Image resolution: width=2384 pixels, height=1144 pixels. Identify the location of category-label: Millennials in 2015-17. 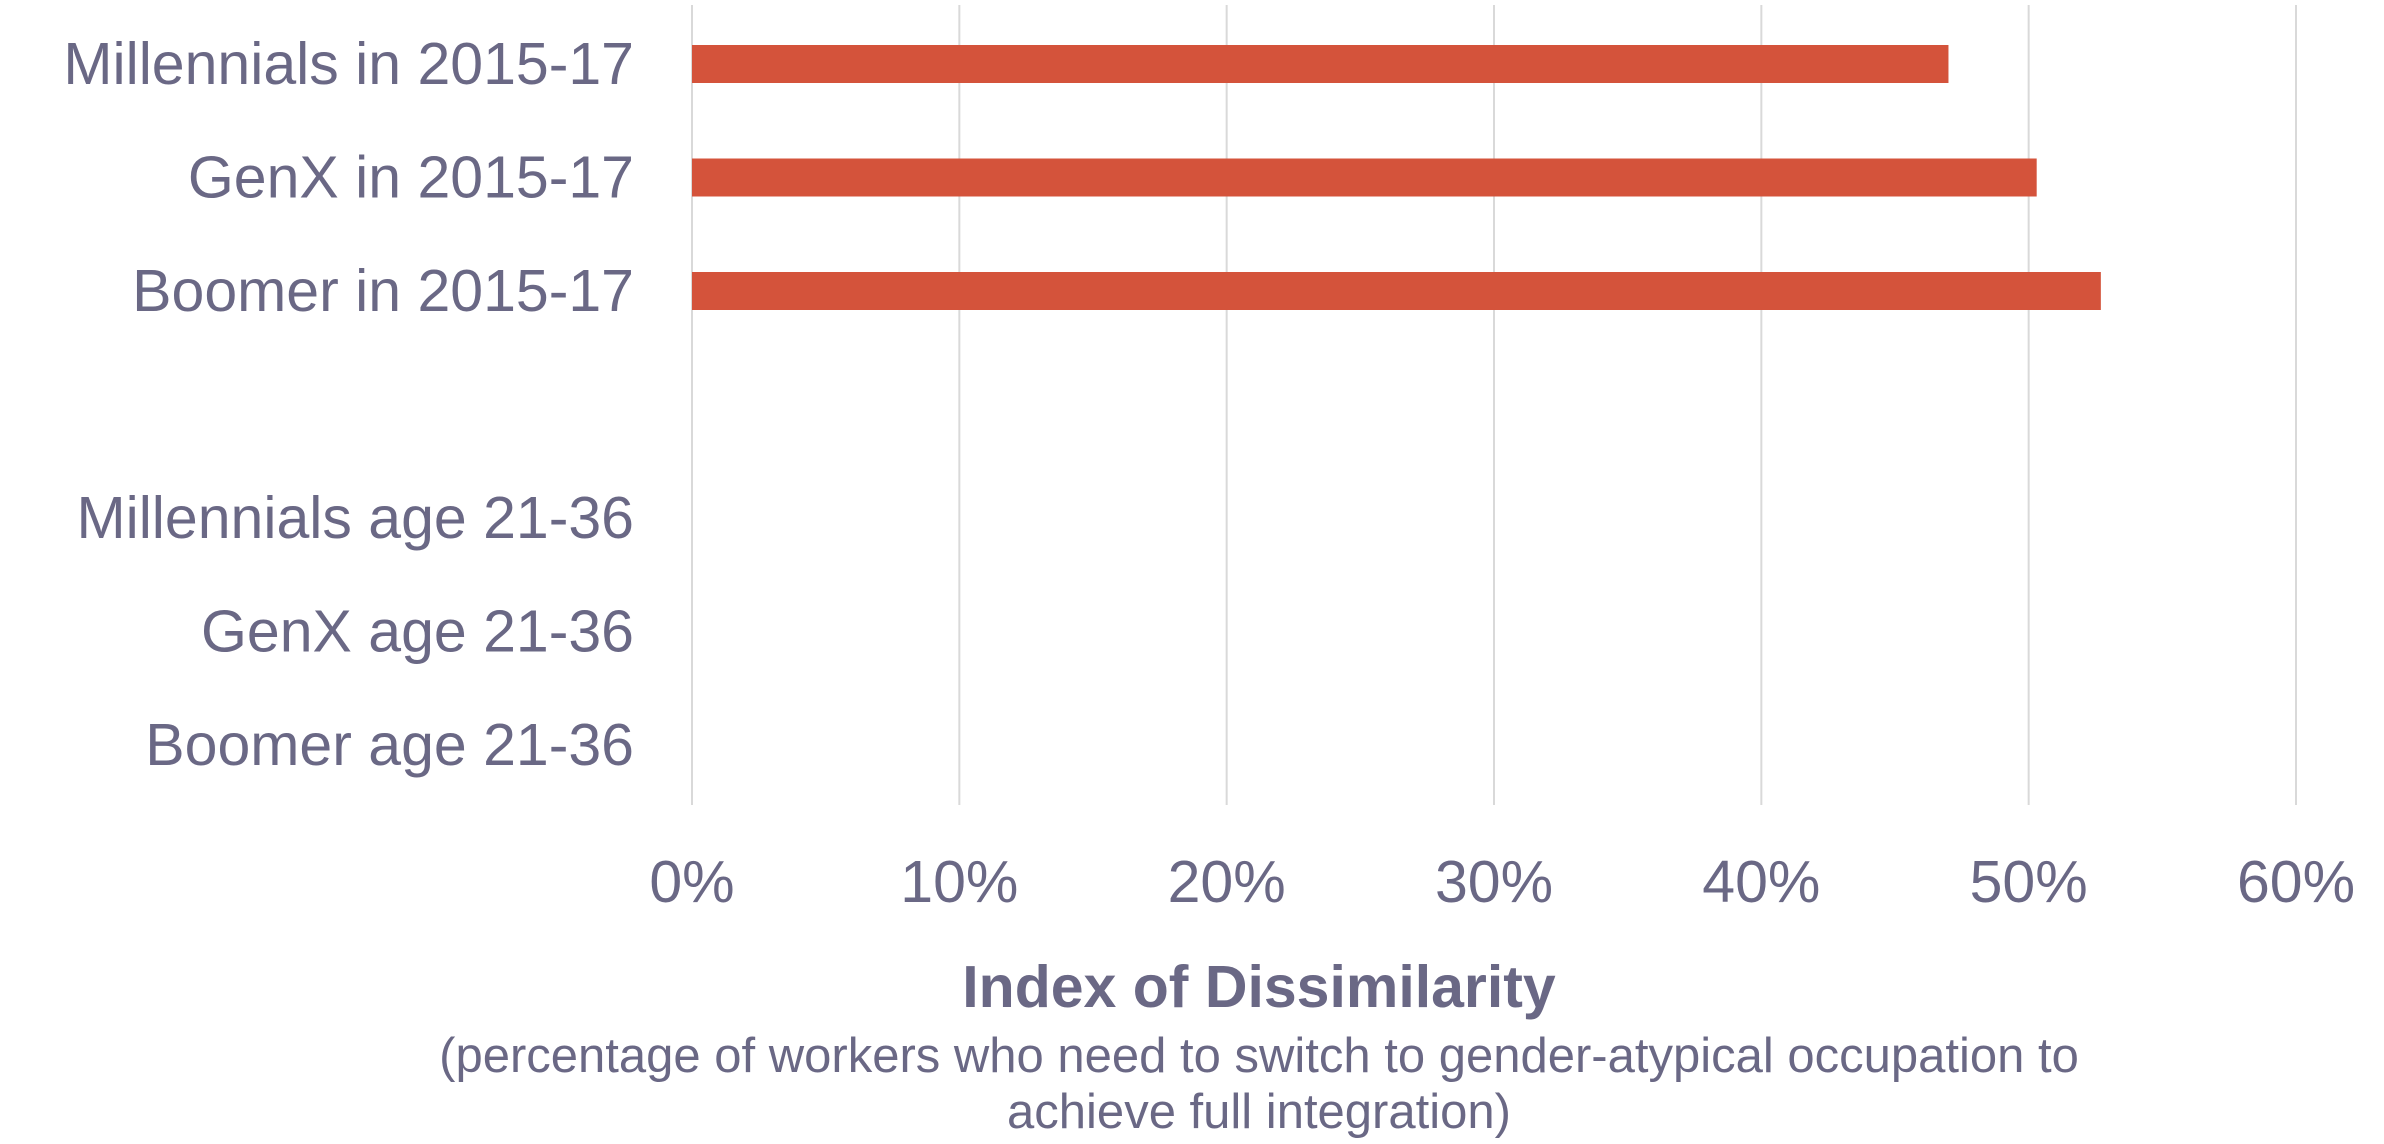
(348, 64).